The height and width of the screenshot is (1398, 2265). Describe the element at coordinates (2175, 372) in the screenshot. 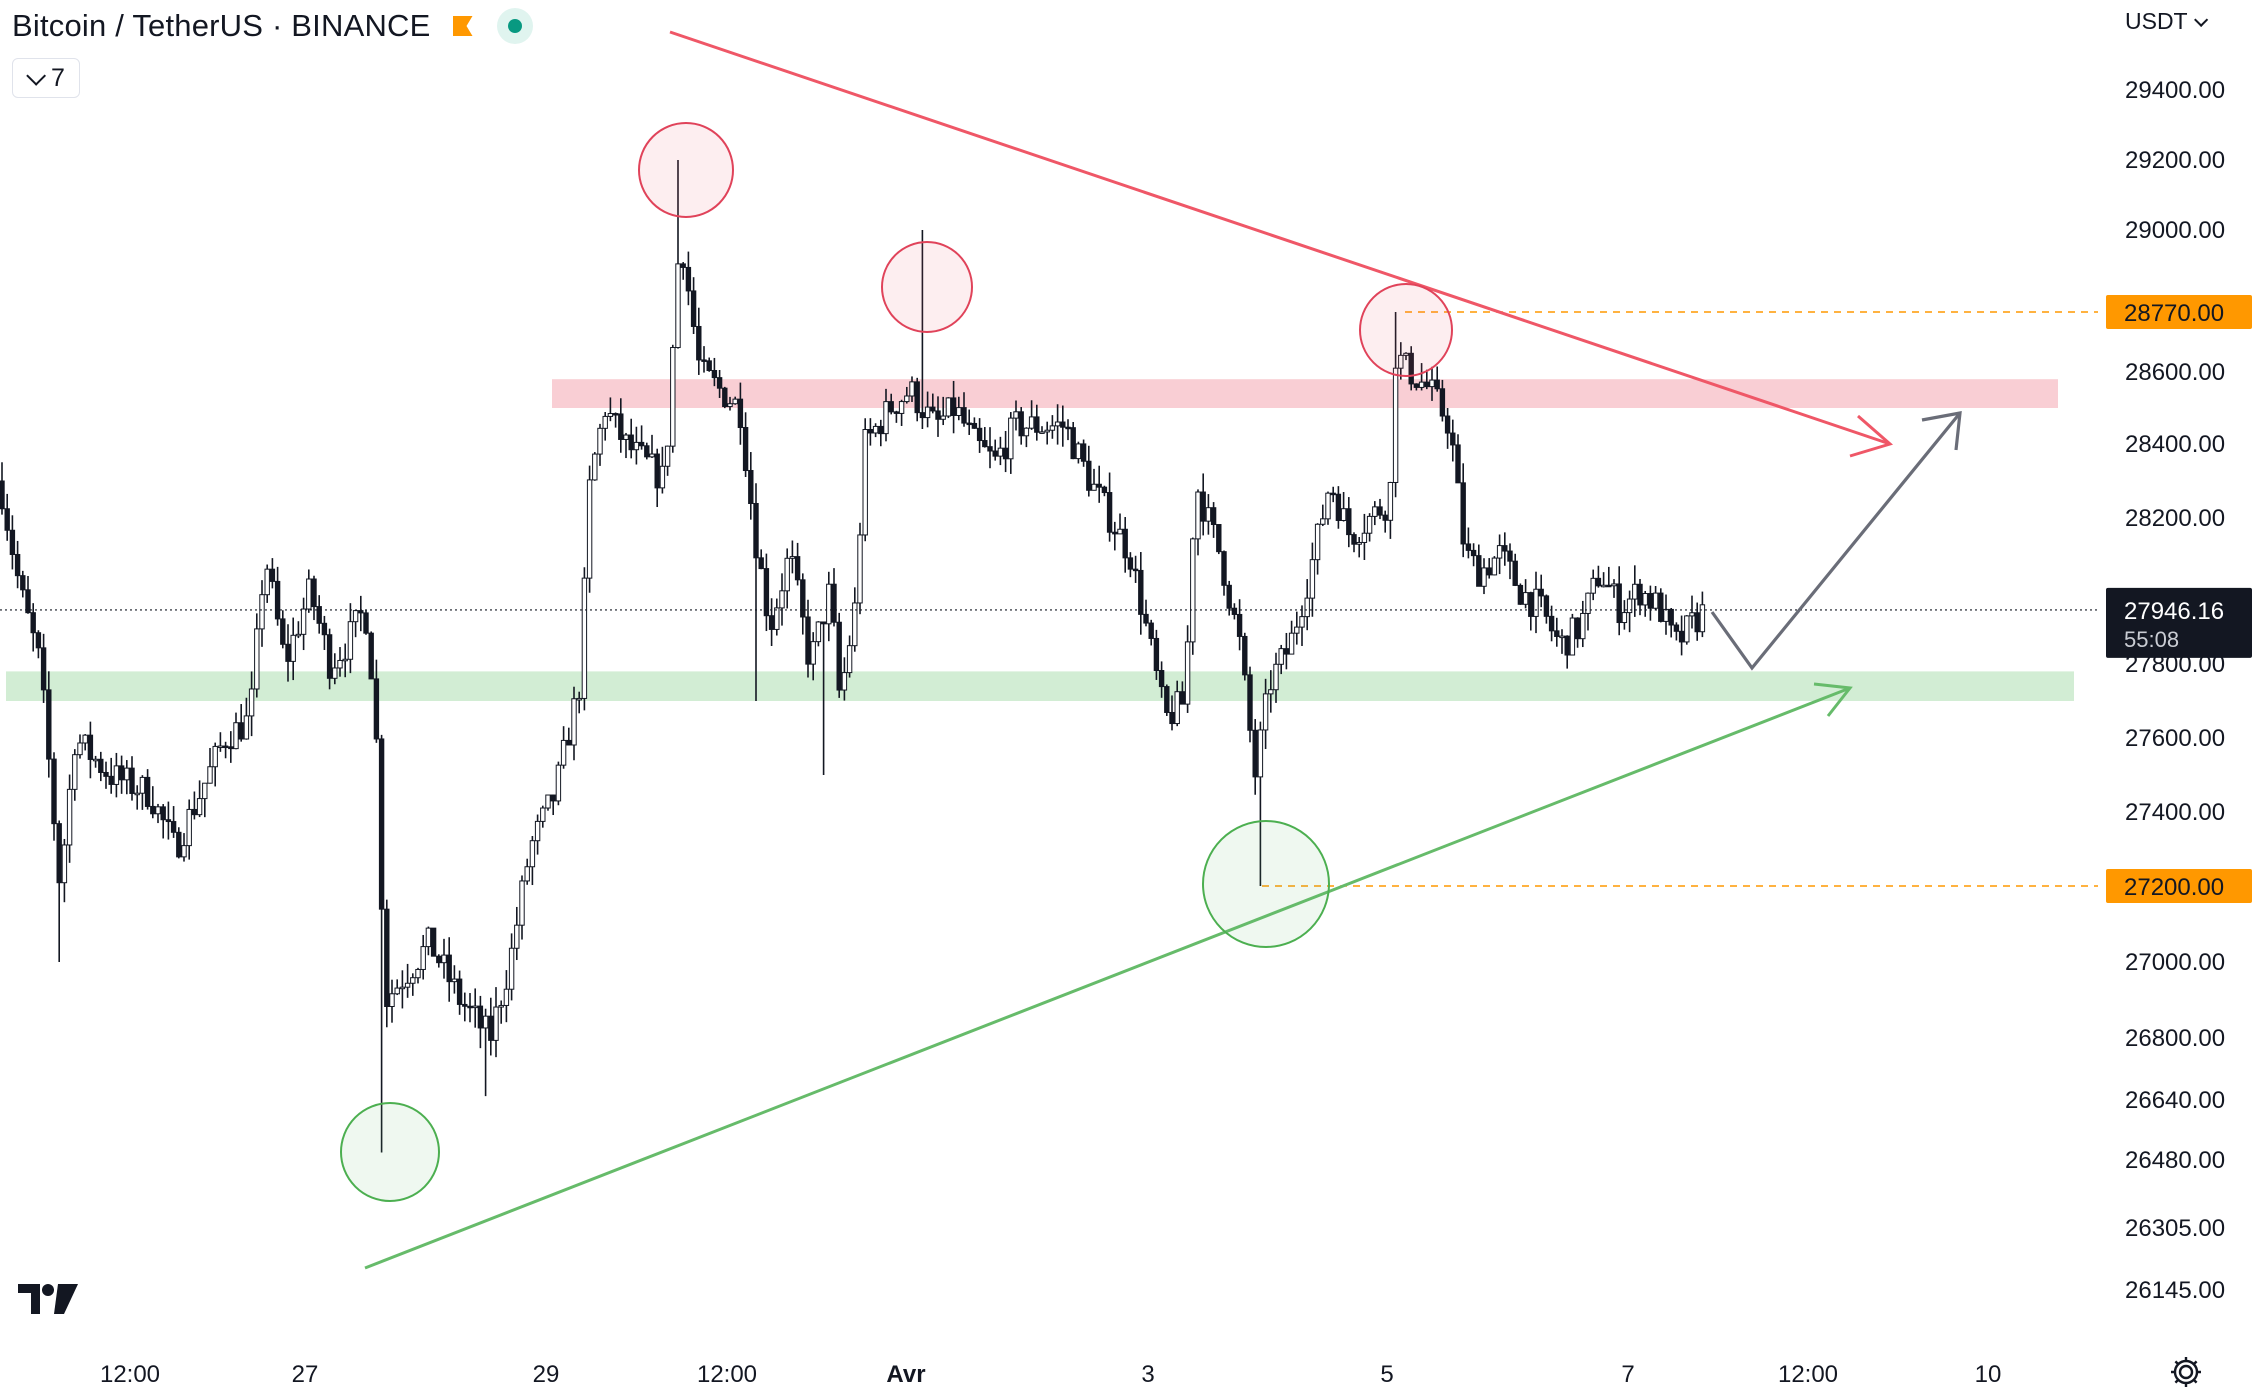

I see `price-tick-label: 28600.00` at that location.